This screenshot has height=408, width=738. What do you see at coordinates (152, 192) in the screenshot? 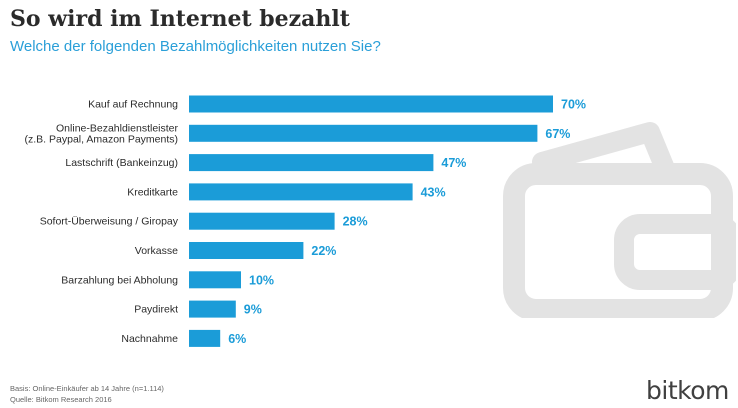
I see `category-label: Kreditkarte` at bounding box center [152, 192].